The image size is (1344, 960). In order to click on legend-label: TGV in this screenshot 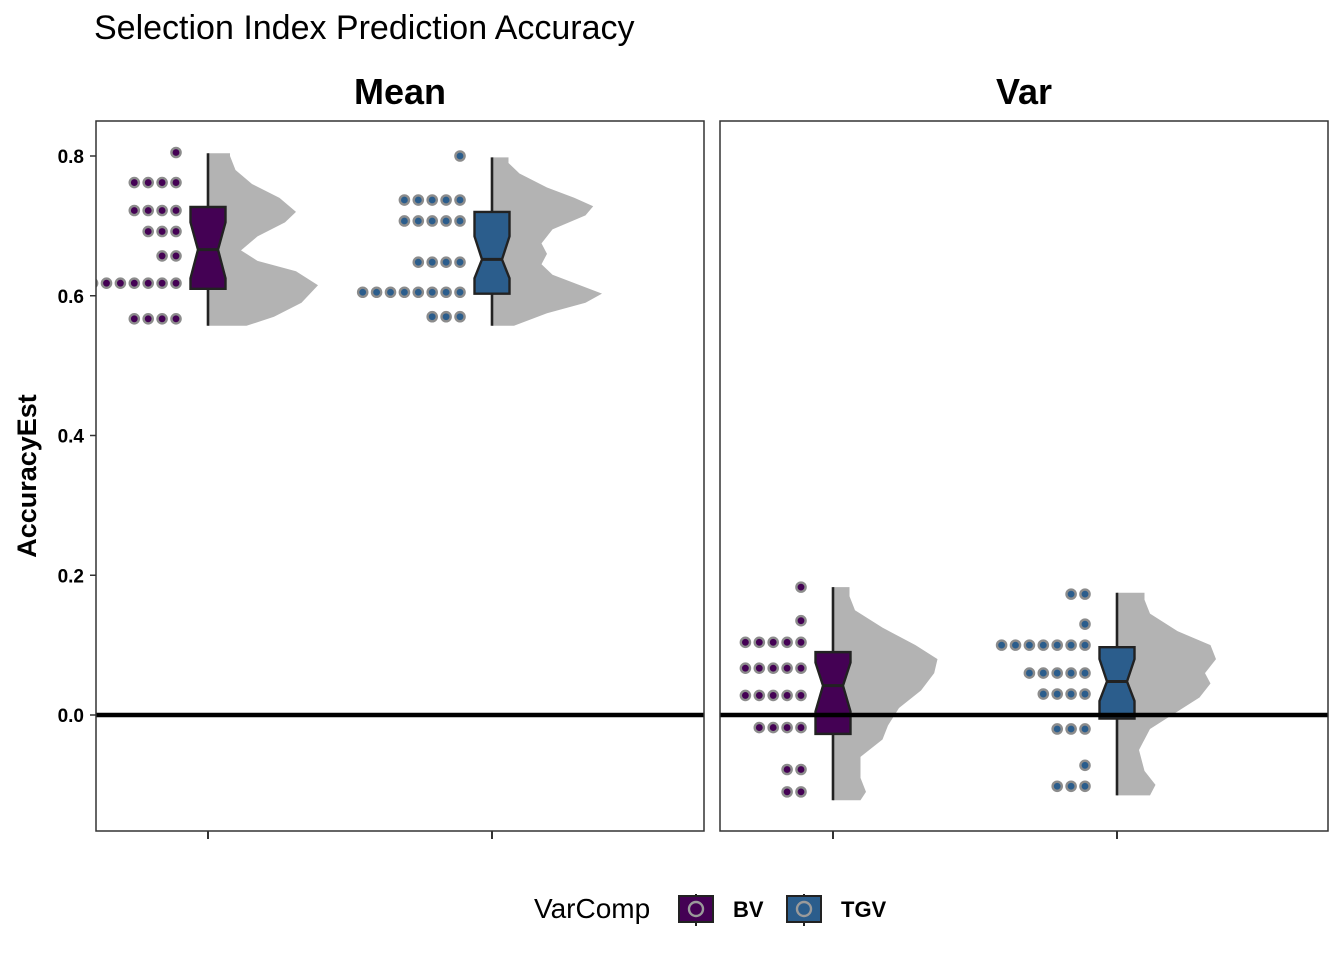, I will do `click(864, 909)`.